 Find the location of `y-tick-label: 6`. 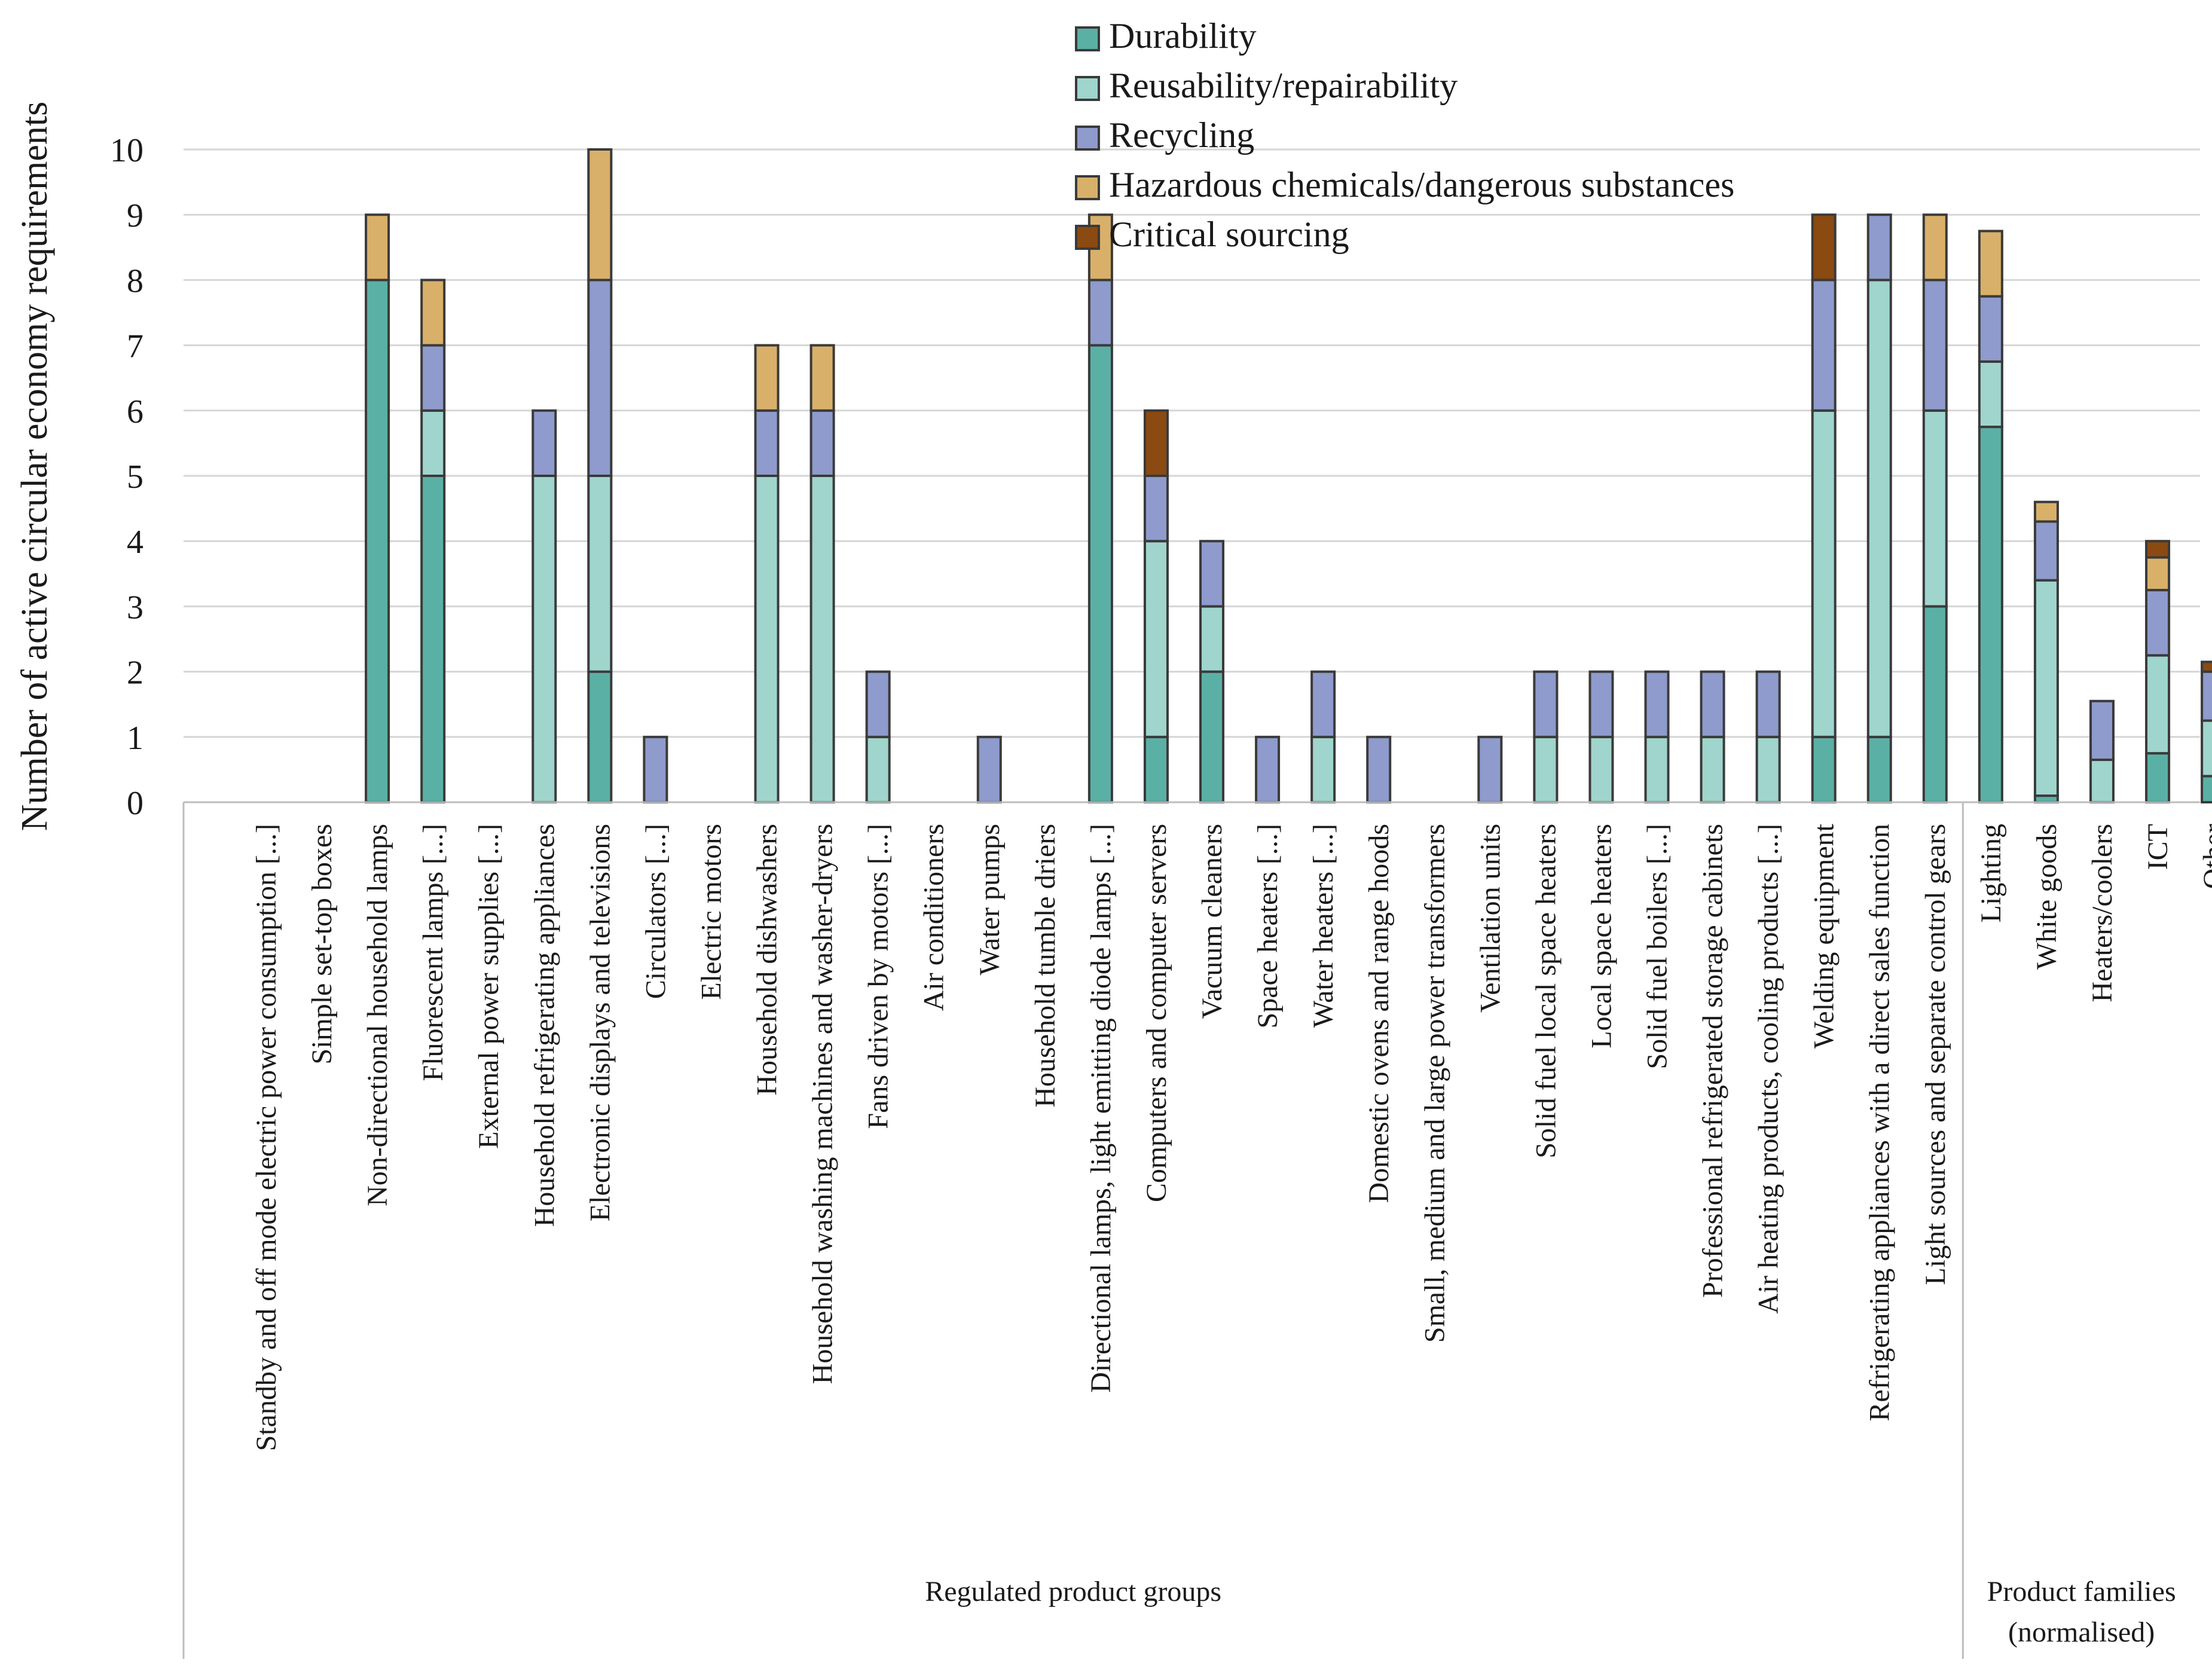

y-tick-label: 6 is located at coordinates (135, 412).